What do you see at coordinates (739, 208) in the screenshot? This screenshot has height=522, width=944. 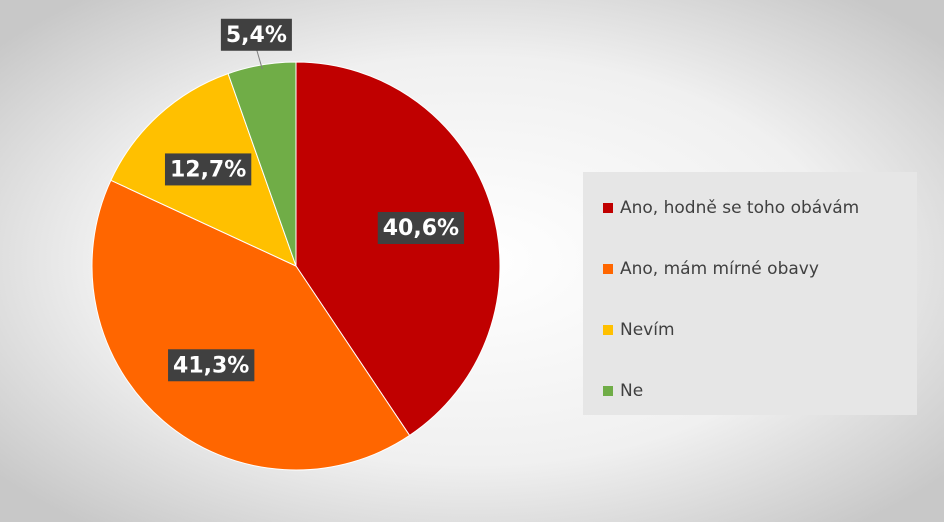 I see `legend-label: Ano, hodně se toho obávám` at bounding box center [739, 208].